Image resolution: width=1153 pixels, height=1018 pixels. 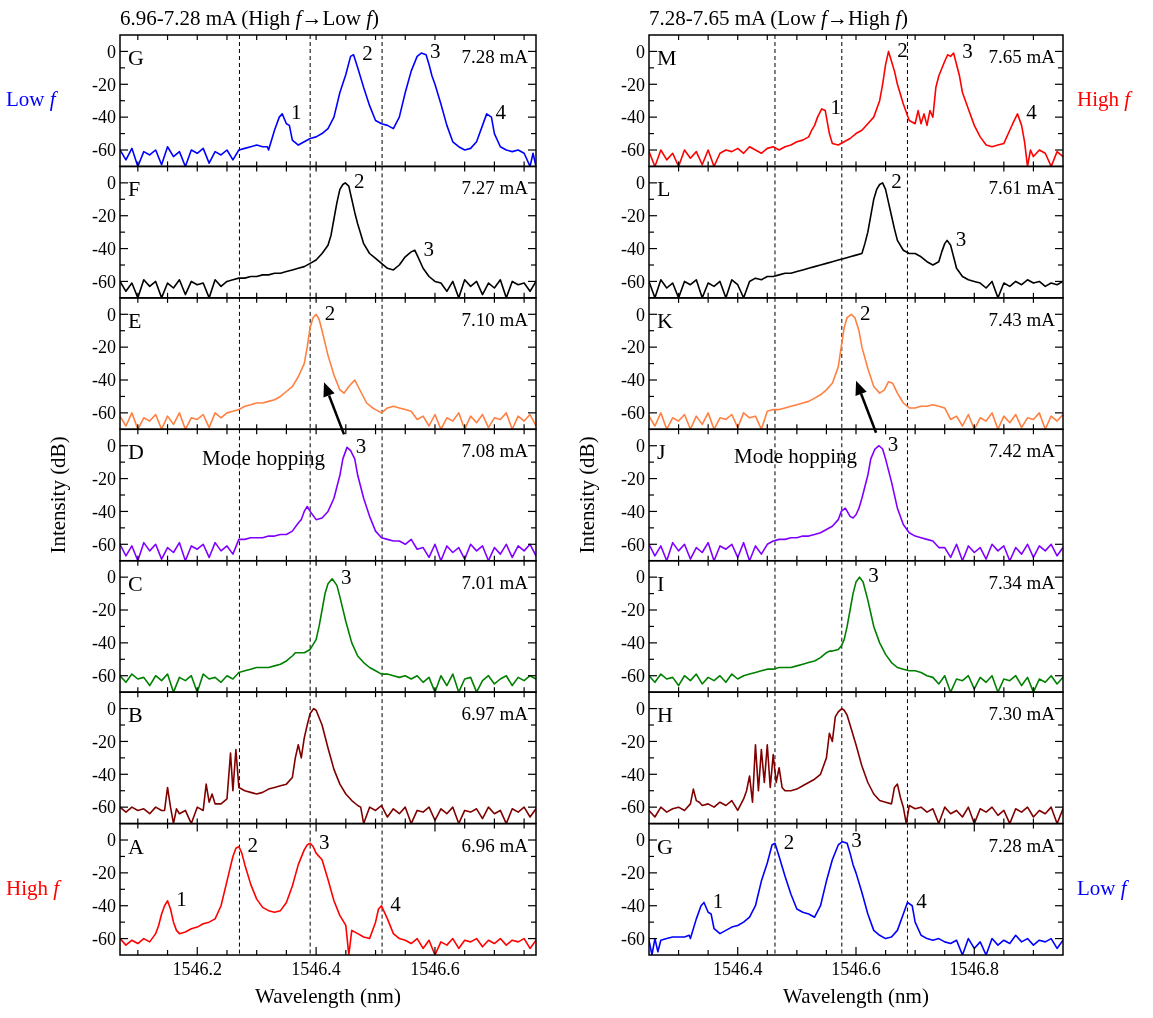 I want to click on annotation: F, so click(x=134, y=189).